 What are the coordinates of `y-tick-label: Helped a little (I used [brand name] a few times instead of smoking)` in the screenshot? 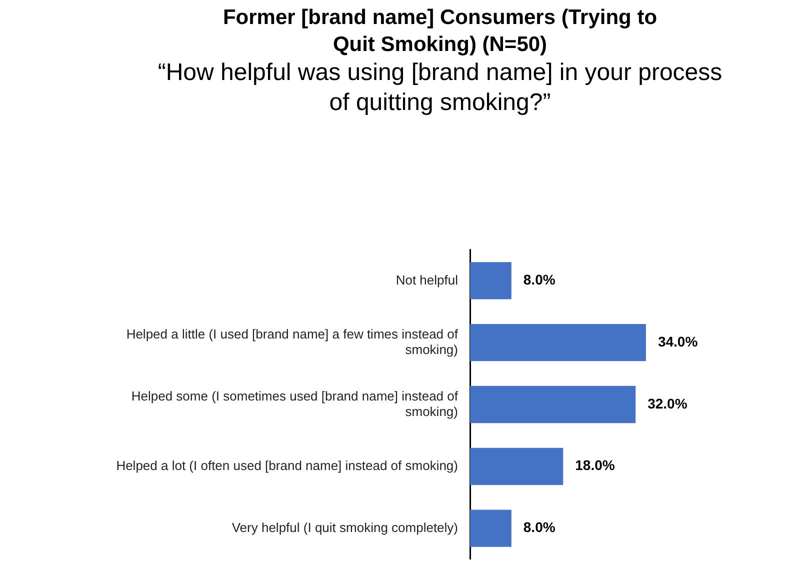 It's located at (292, 341).